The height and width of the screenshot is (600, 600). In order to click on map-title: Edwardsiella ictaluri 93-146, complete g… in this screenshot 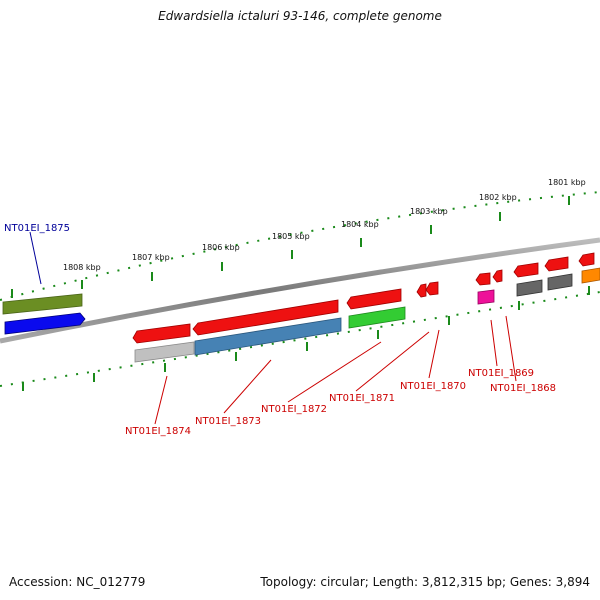, I will do `click(300, 16)`.